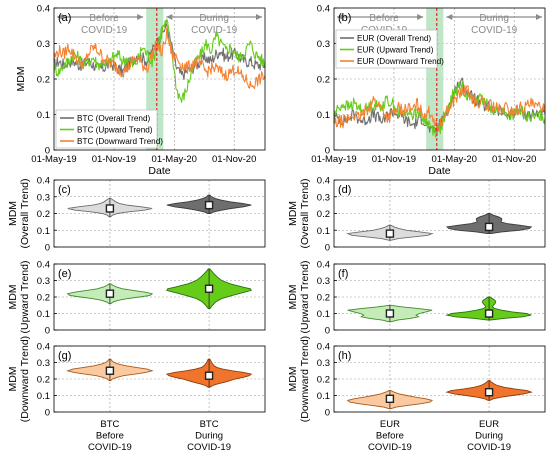 This screenshot has height=456, width=550. I want to click on panel-label: (h), so click(344, 356).